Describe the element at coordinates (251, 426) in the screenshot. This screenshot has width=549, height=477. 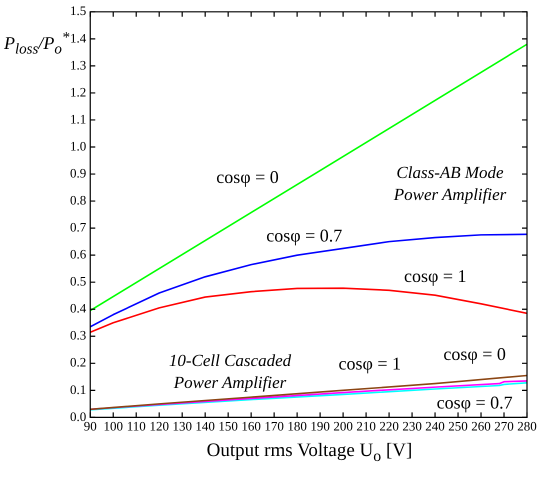
I see `x-tick-label: 160` at that location.